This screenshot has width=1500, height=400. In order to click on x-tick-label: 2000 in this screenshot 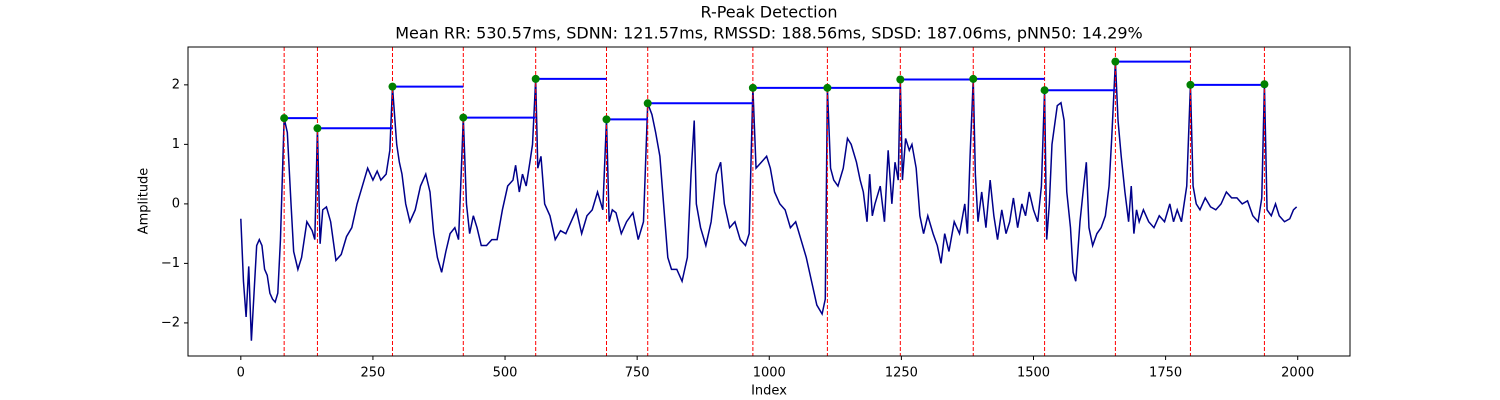, I will do `click(1297, 373)`.